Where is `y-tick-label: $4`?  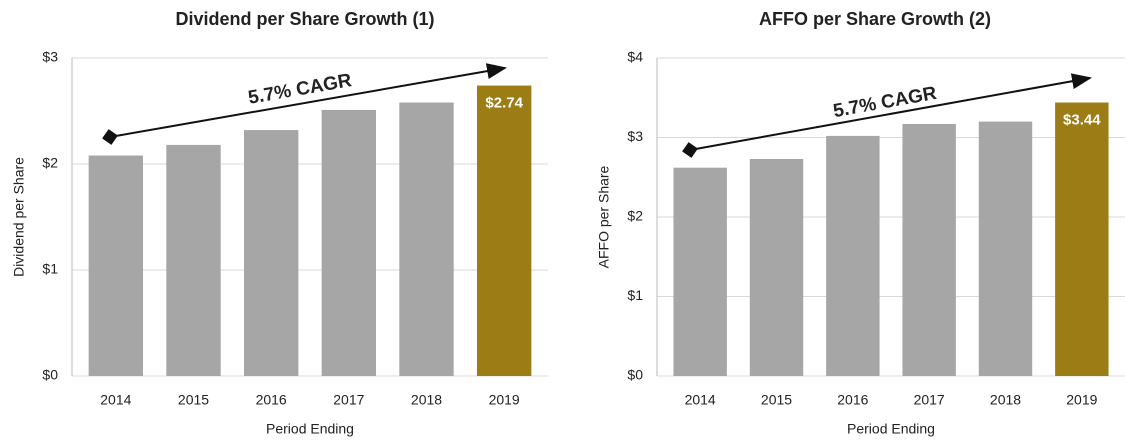
y-tick-label: $4 is located at coordinates (635, 57).